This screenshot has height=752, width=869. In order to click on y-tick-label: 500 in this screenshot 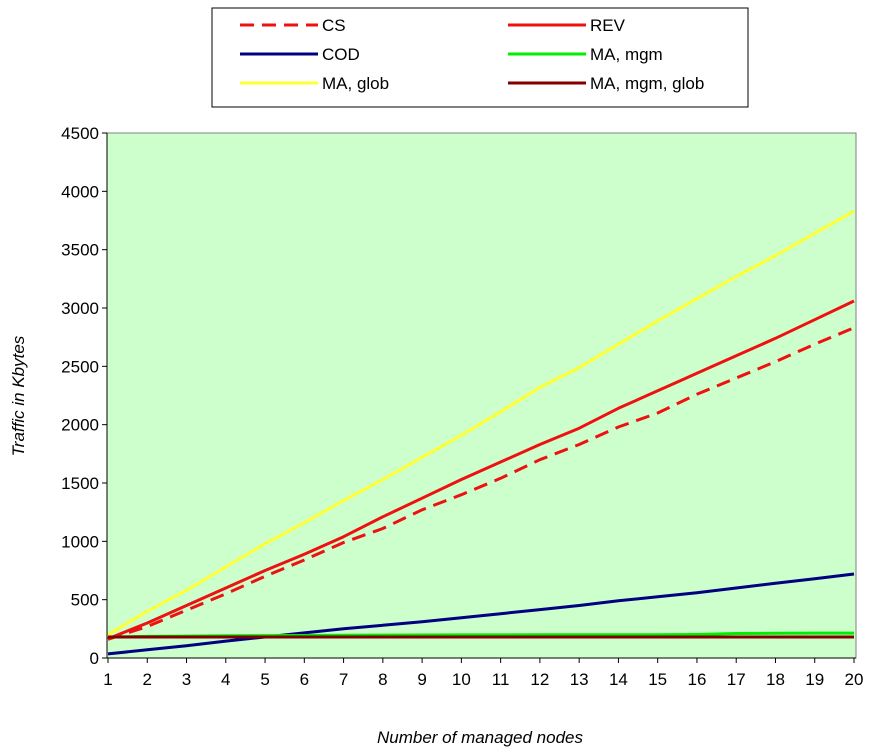, I will do `click(85, 600)`.